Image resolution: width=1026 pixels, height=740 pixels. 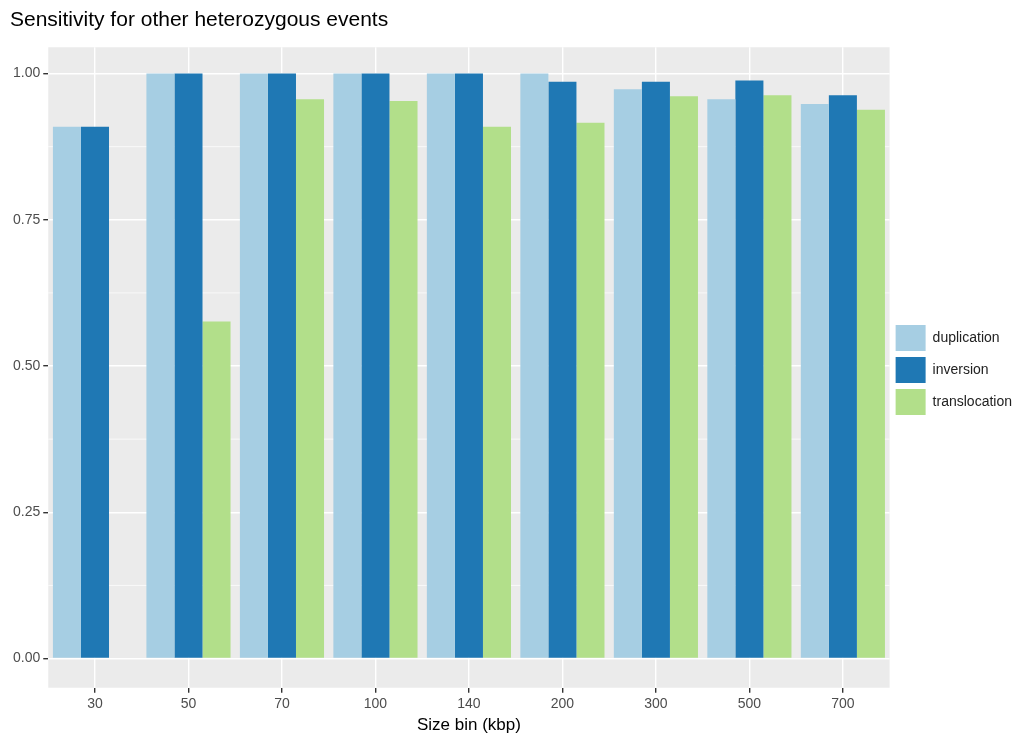 I want to click on x-tick-label: 50, so click(x=188, y=703).